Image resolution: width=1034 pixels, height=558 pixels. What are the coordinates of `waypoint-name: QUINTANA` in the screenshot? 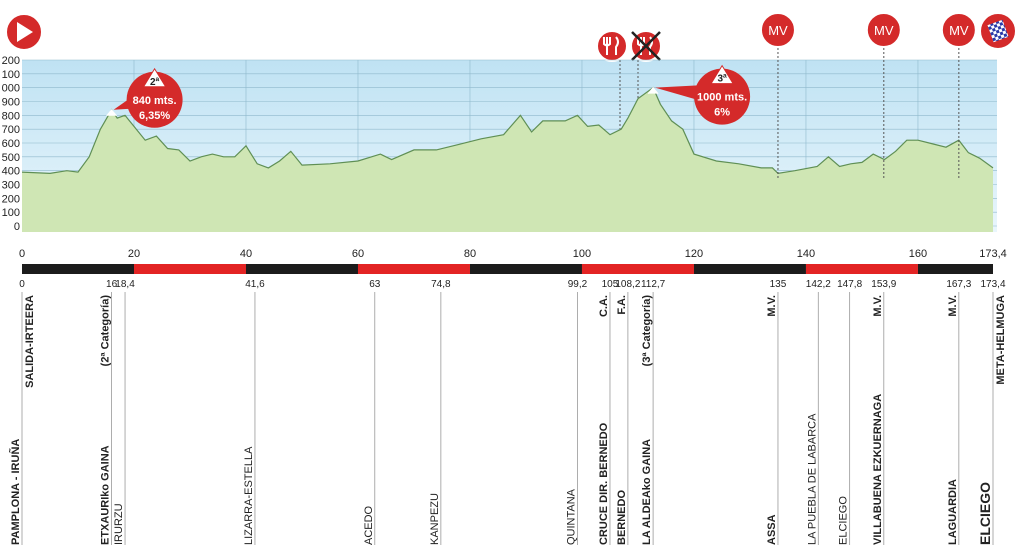 It's located at (571, 516).